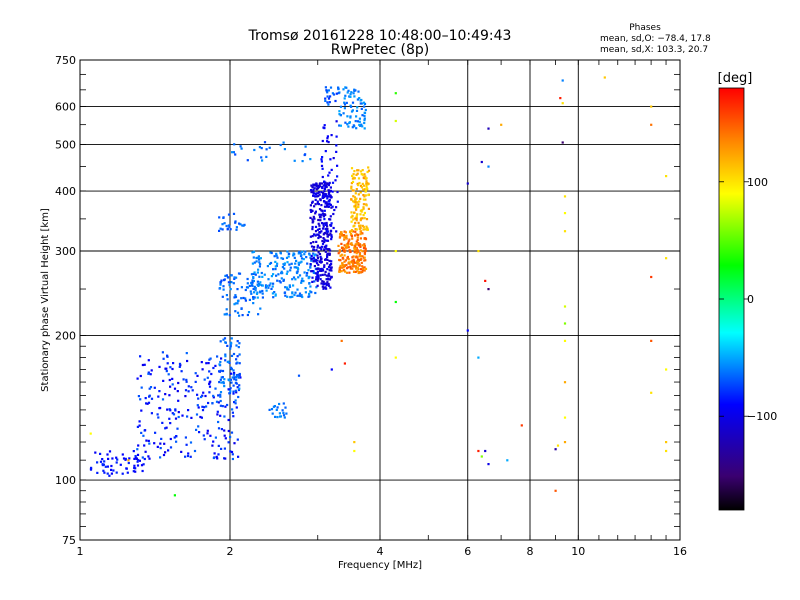 The width and height of the screenshot is (800, 600). Describe the element at coordinates (230, 551) in the screenshot. I see `x-tick-label: 2` at that location.